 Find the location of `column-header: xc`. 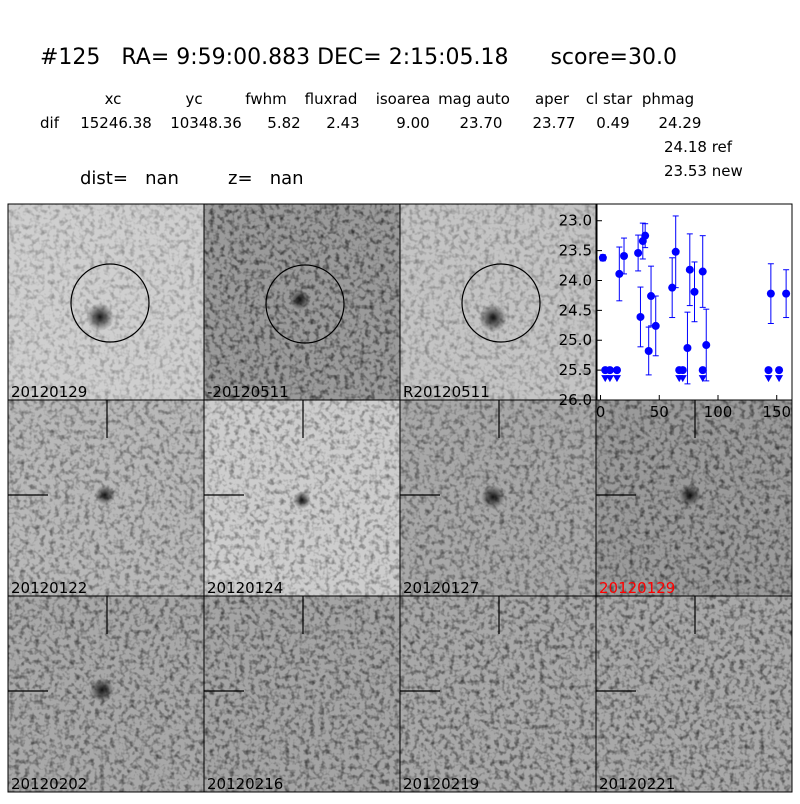

column-header: xc is located at coordinates (113, 99).